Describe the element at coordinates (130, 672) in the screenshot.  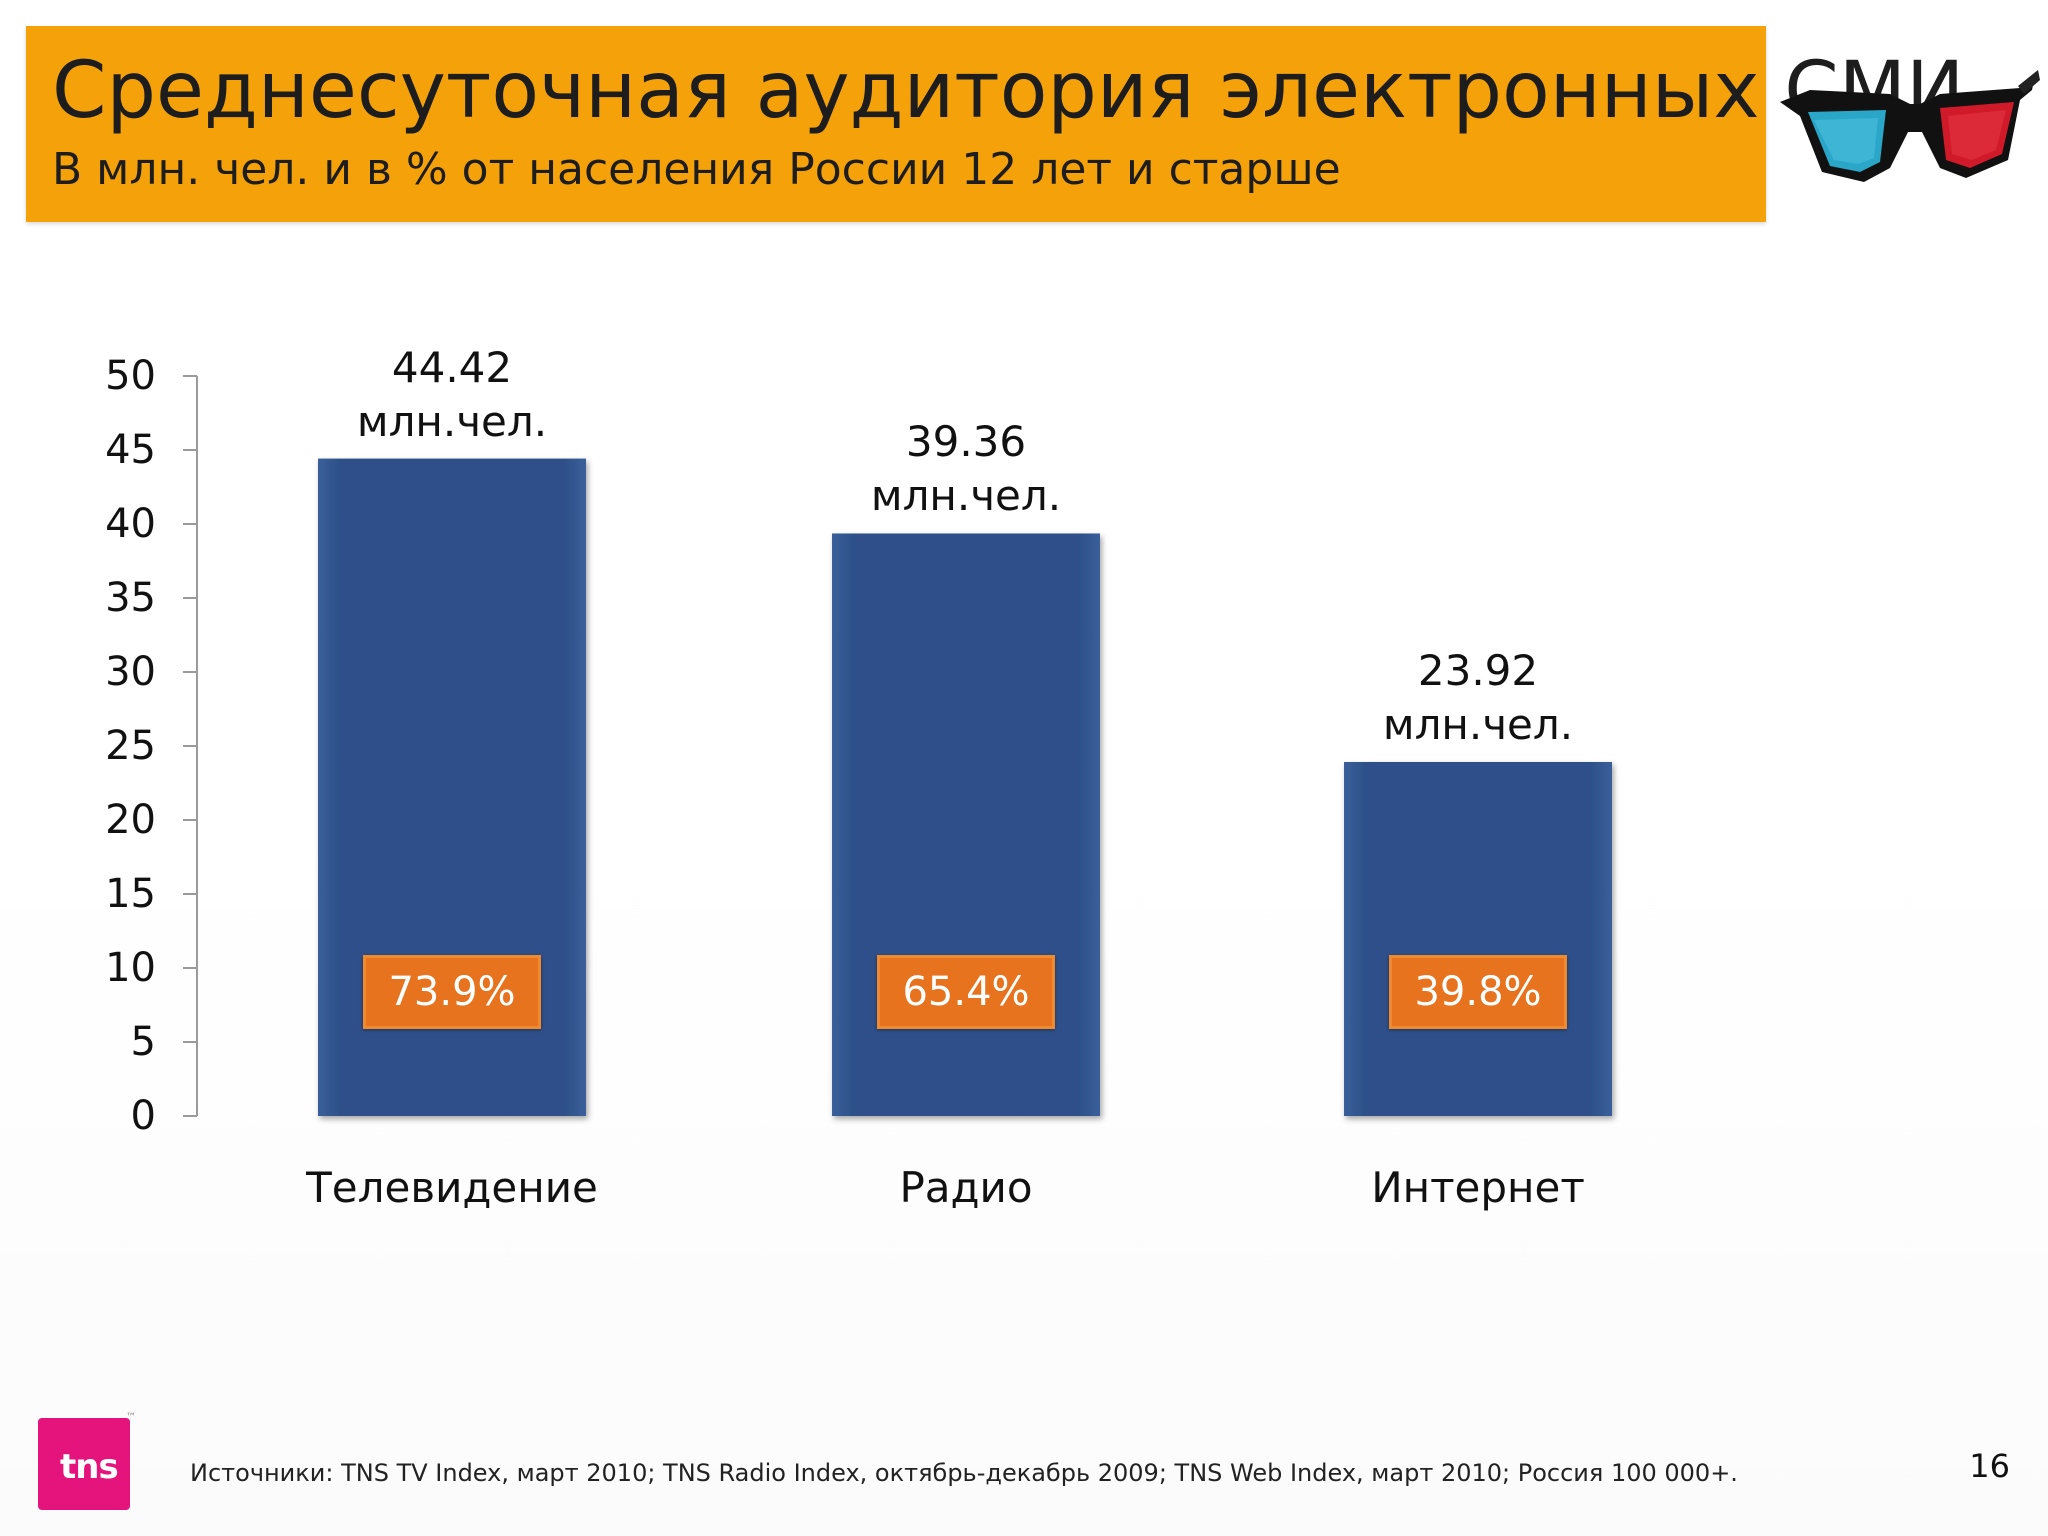
I see `y-tick-label: 30` at that location.